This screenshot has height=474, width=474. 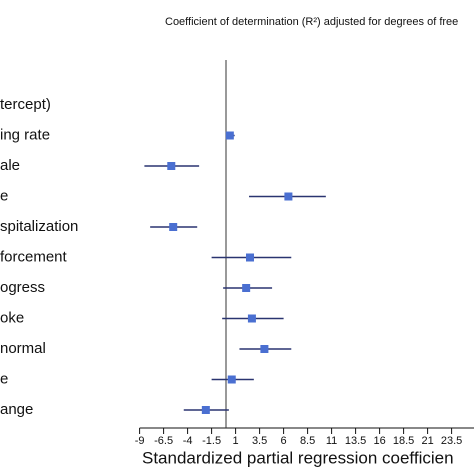 I want to click on x-tick-label: 11, so click(x=331, y=441).